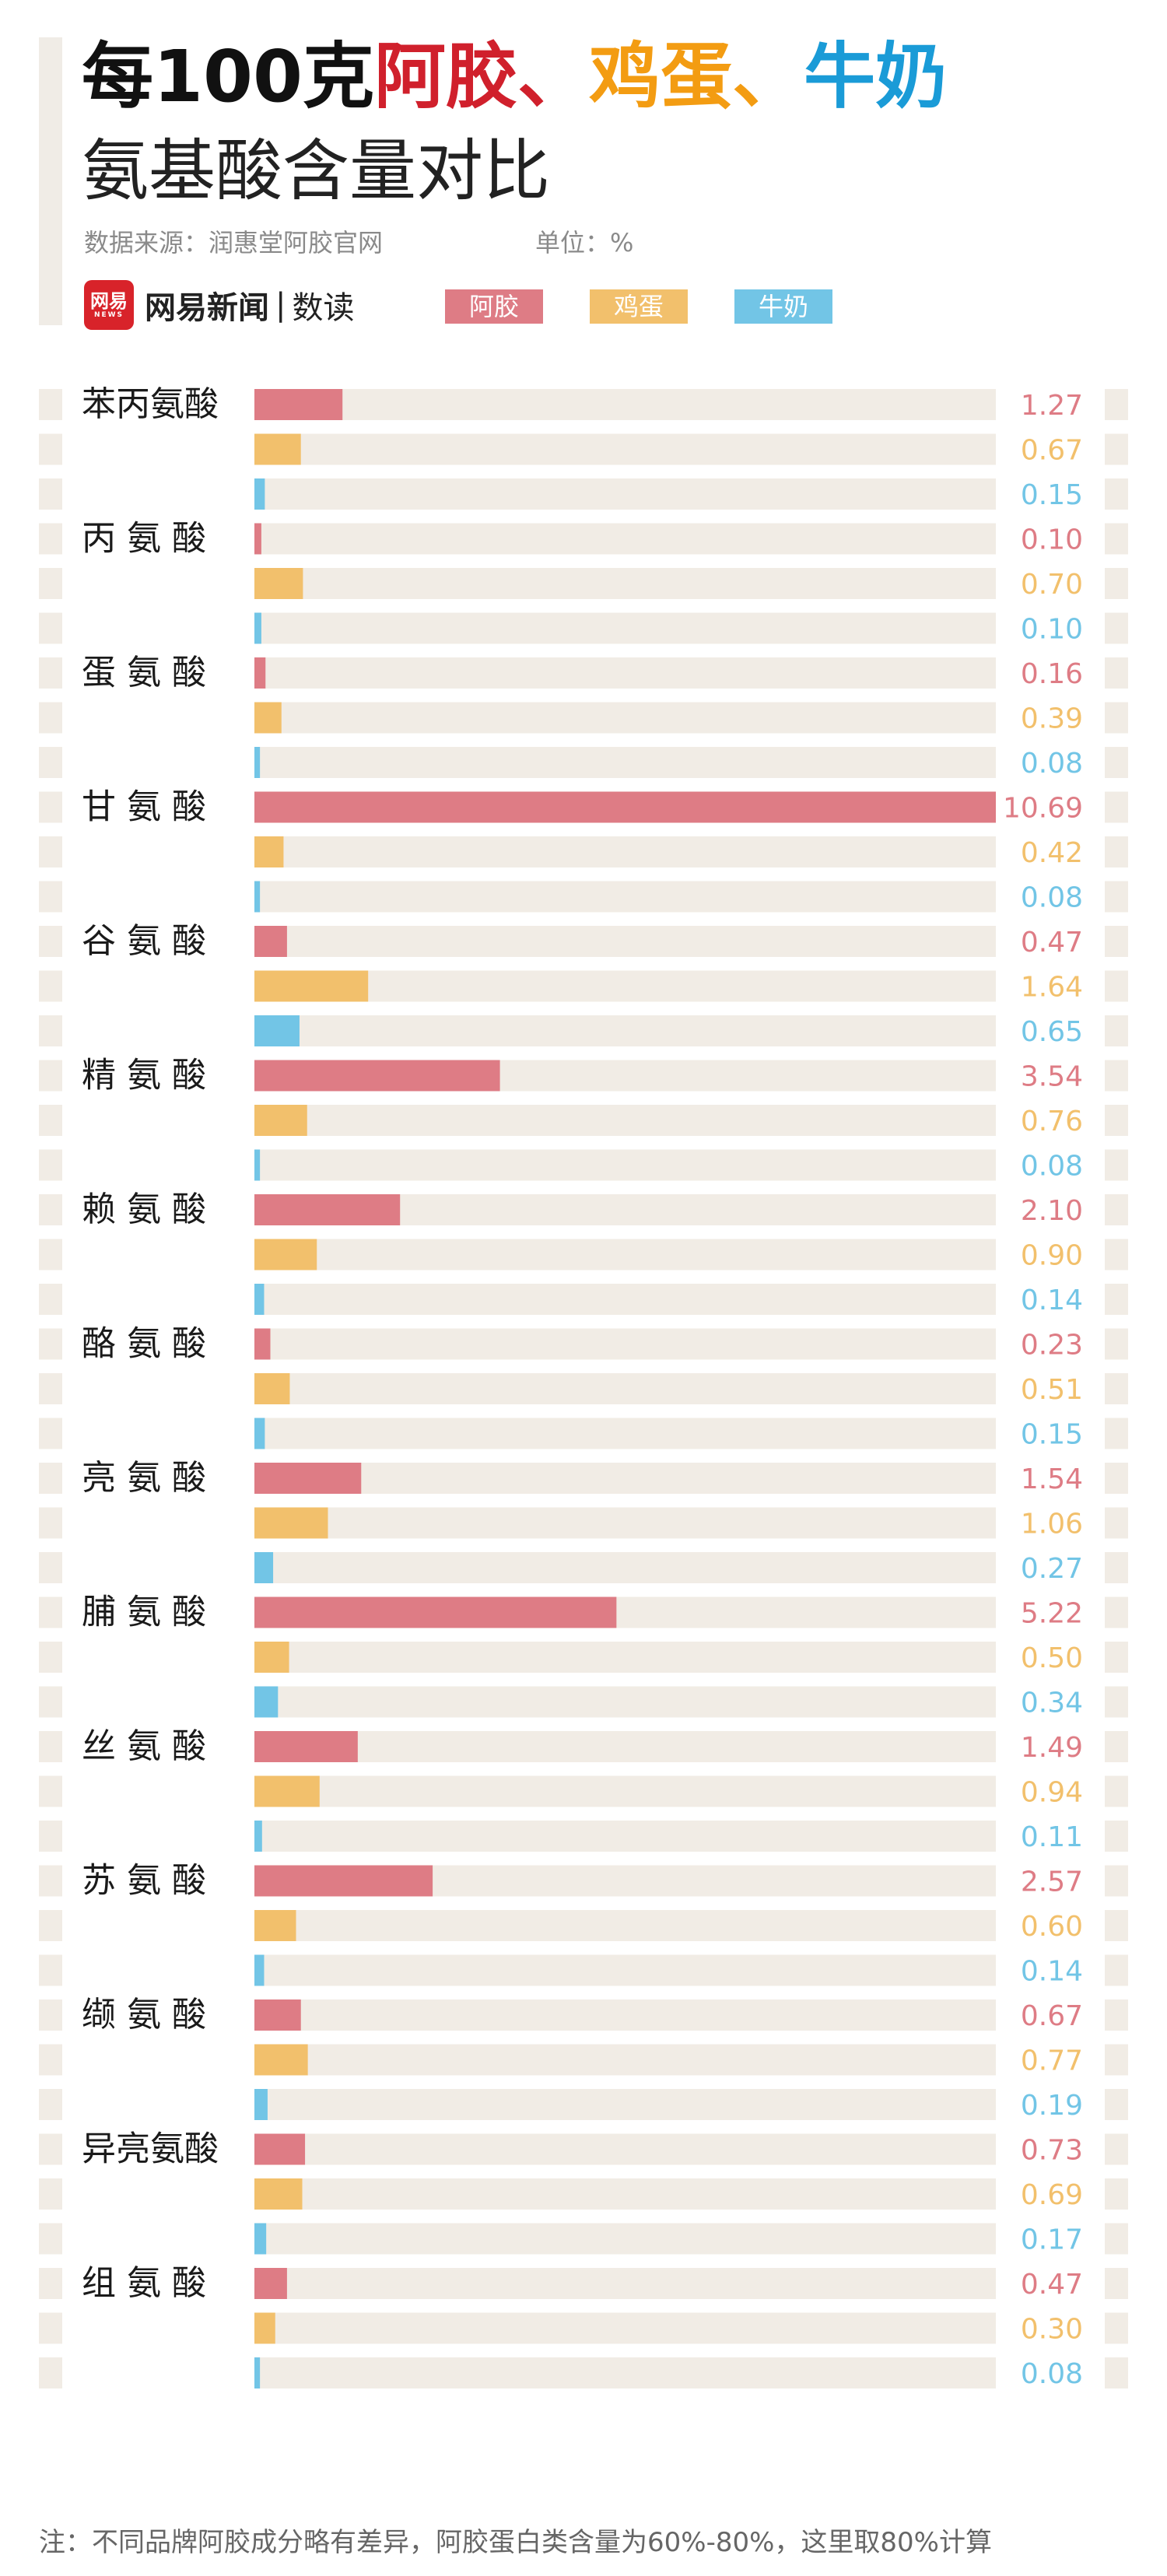 This screenshot has width=1167, height=2576. Describe the element at coordinates (1052, 1077) in the screenshot. I see `value-label-ejiao: 3.54` at that location.